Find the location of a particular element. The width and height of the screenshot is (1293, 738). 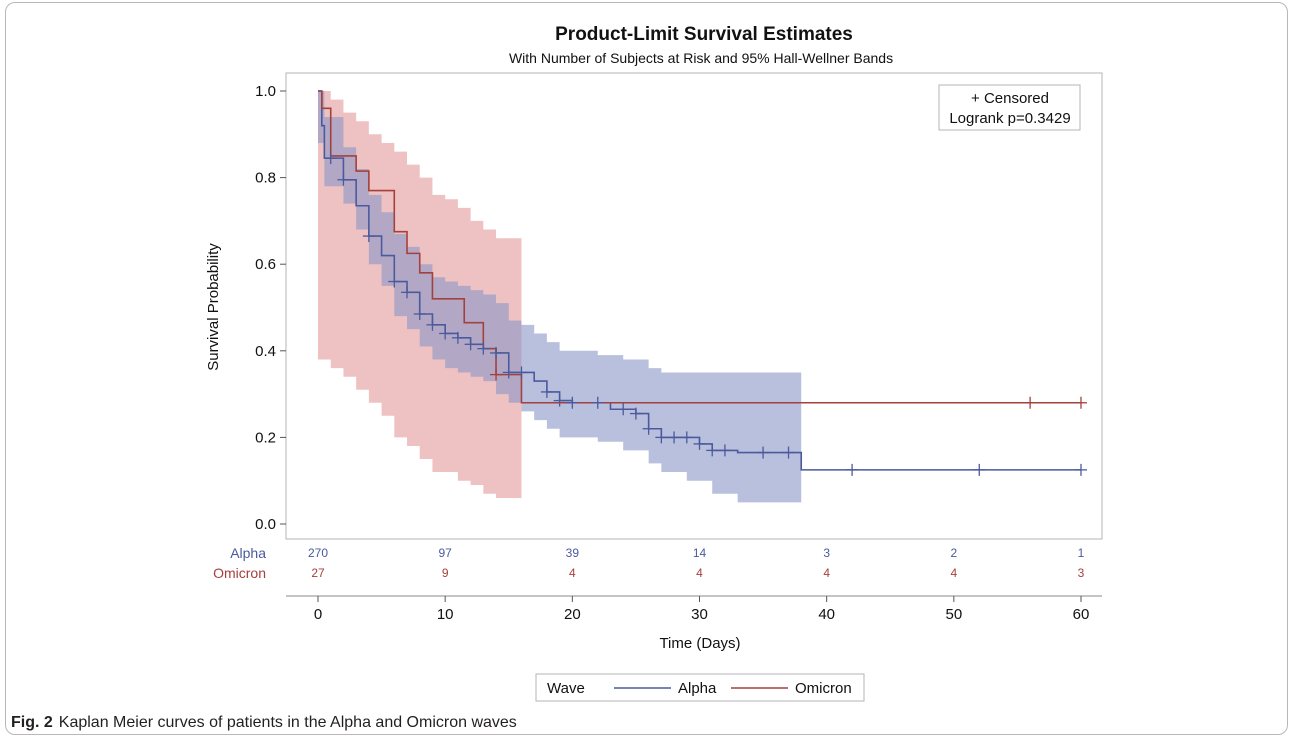

y-tick-label: 0.0 is located at coordinates (265, 524).